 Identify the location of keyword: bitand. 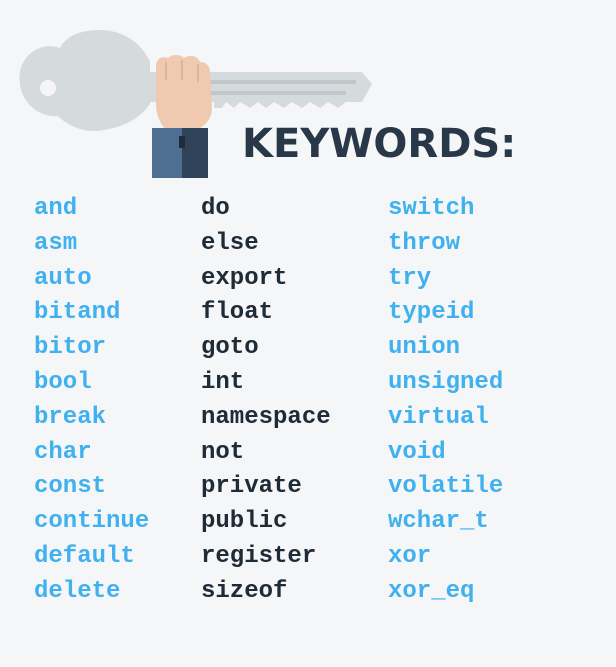
(77, 313).